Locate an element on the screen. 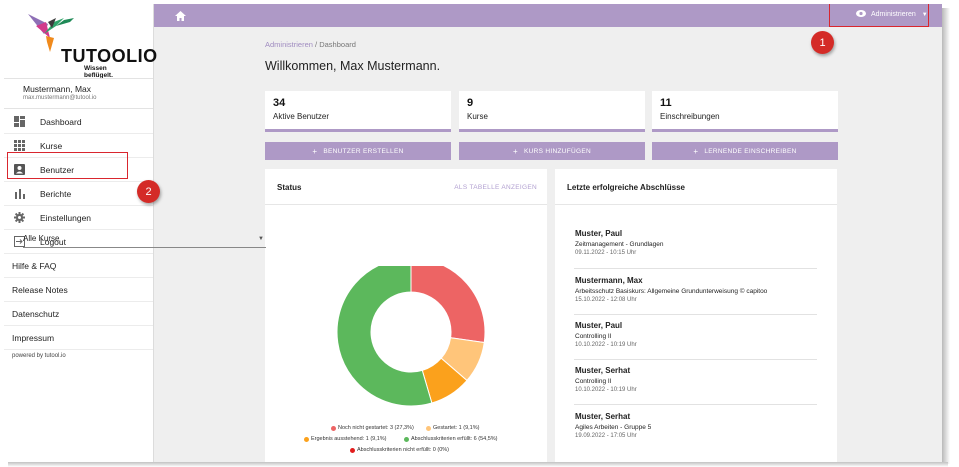 The width and height of the screenshot is (959, 467). sidebar-item-label: Berichte is located at coordinates (56, 193).